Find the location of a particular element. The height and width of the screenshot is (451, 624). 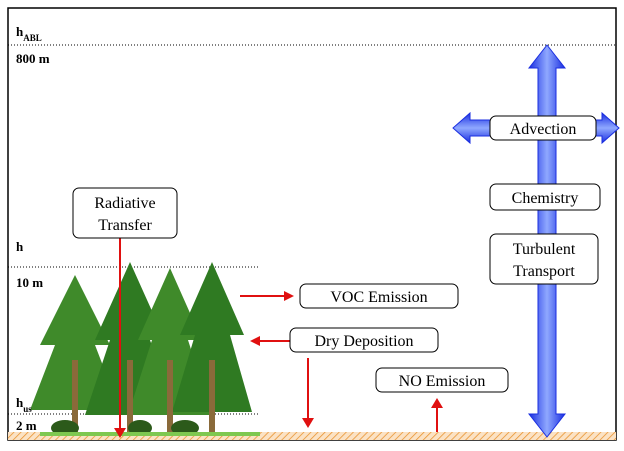

trees is located at coordinates (145, 349).